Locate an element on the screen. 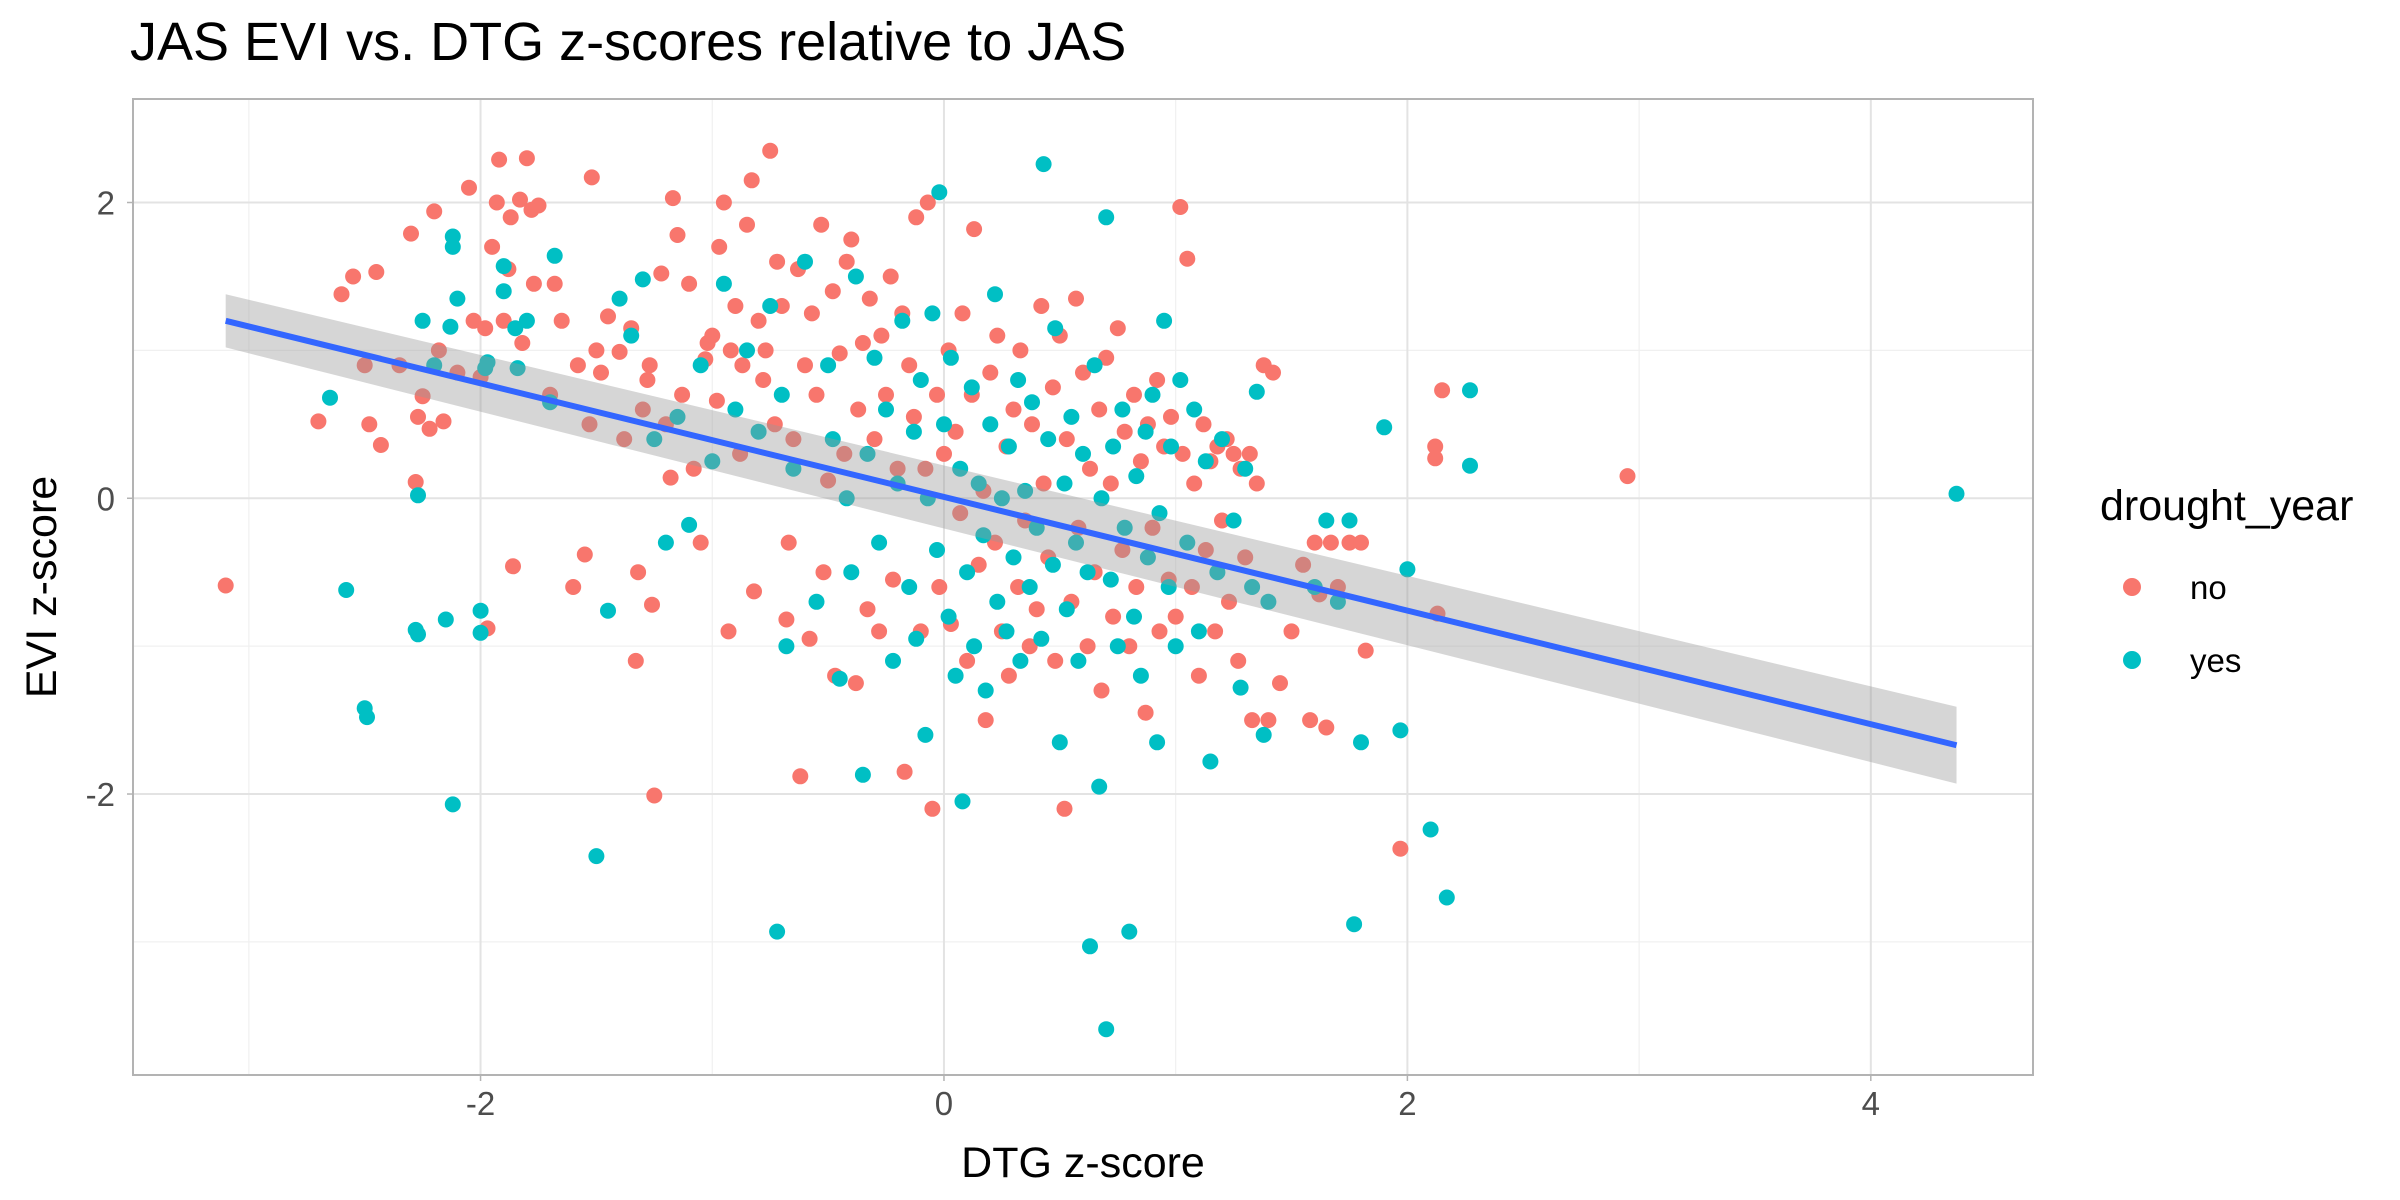 This screenshot has height=1200, width=2400. y-tick-label: -2 is located at coordinates (100, 794).